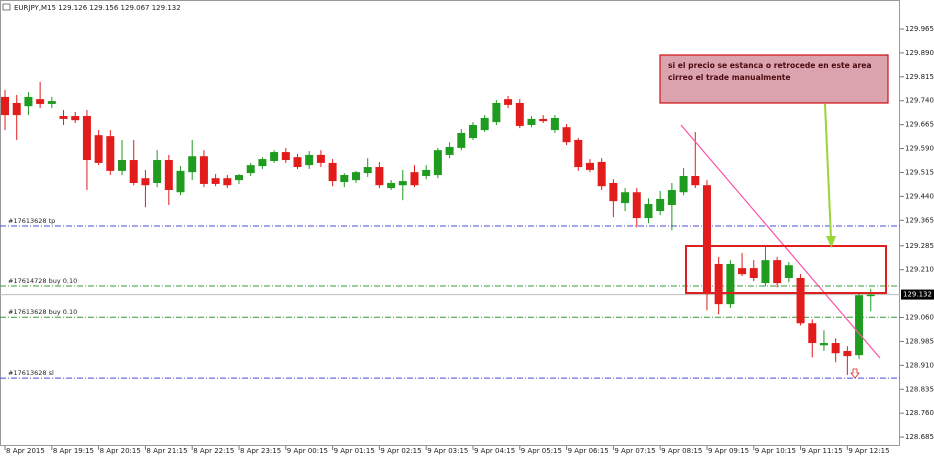 Image resolution: width=934 pixels, height=457 pixels. I want to click on annotation-box, so click(774, 79).